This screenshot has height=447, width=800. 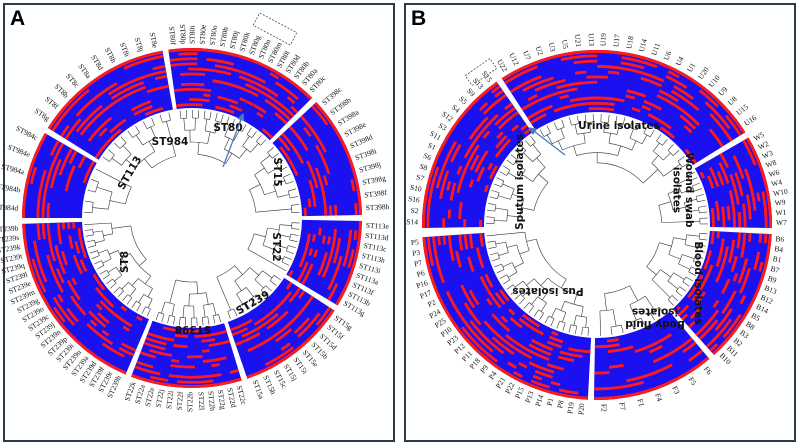 I want to click on leaf-label: U14, so click(x=643, y=45).